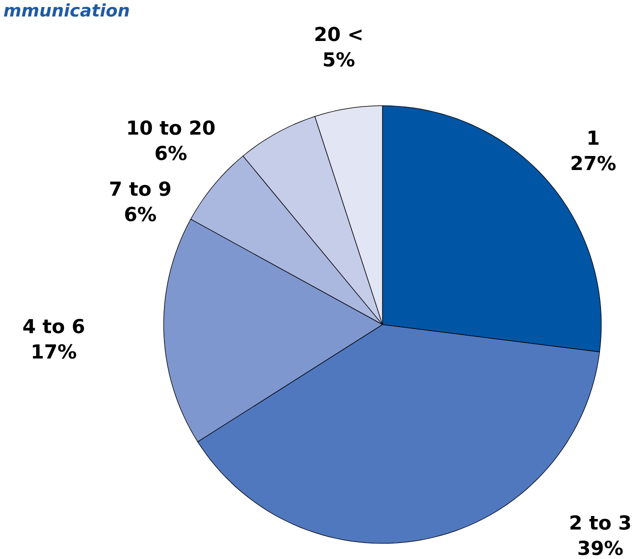  I want to click on slice-label: 4 to 6, so click(53, 326).